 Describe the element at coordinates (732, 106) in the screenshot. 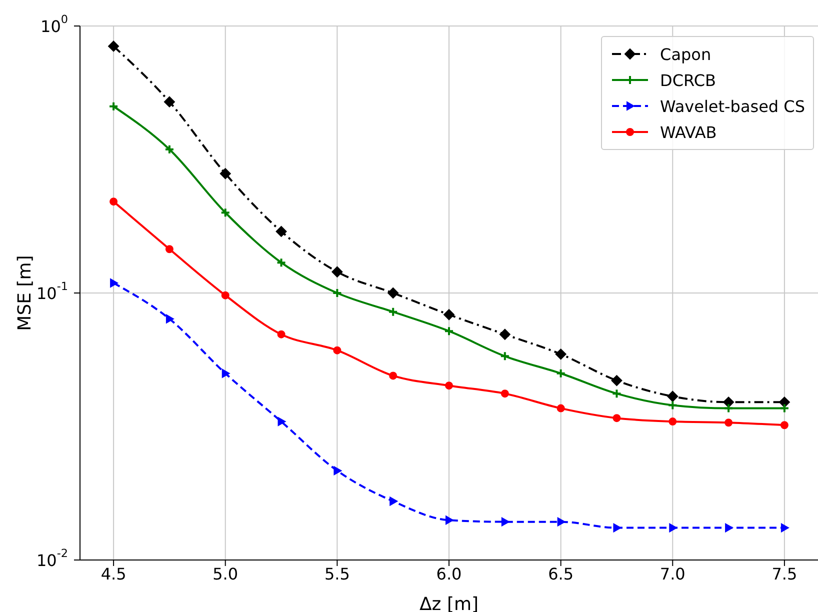

I see `legend-label: Wavelet-based CS` at that location.